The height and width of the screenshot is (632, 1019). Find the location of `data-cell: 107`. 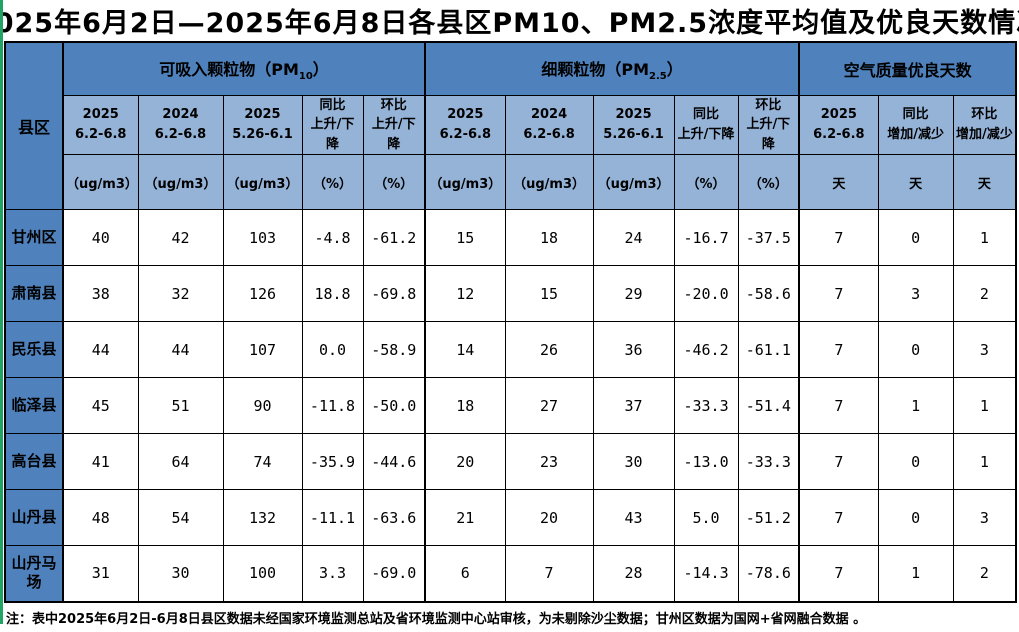

data-cell: 107 is located at coordinates (262, 349).